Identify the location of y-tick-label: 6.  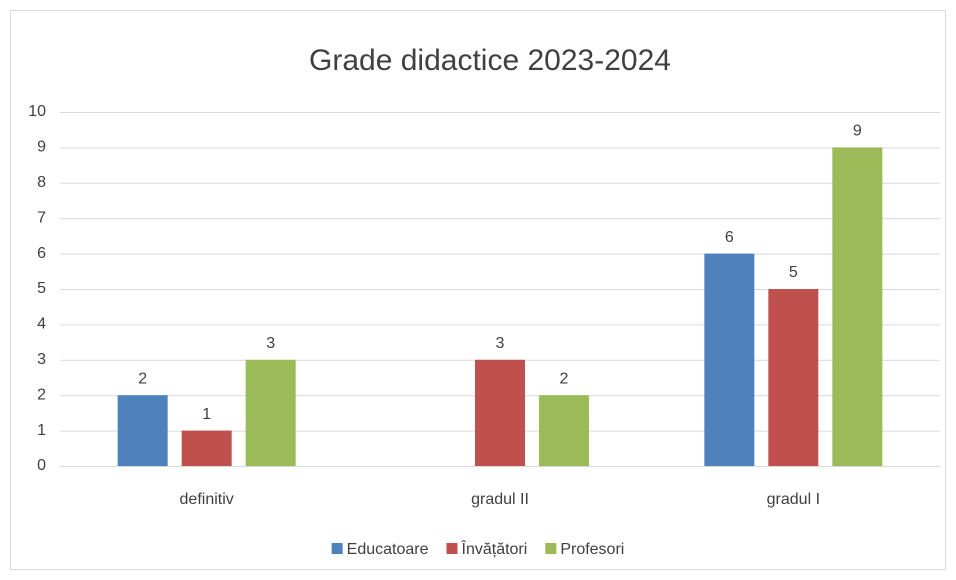
(41, 253).